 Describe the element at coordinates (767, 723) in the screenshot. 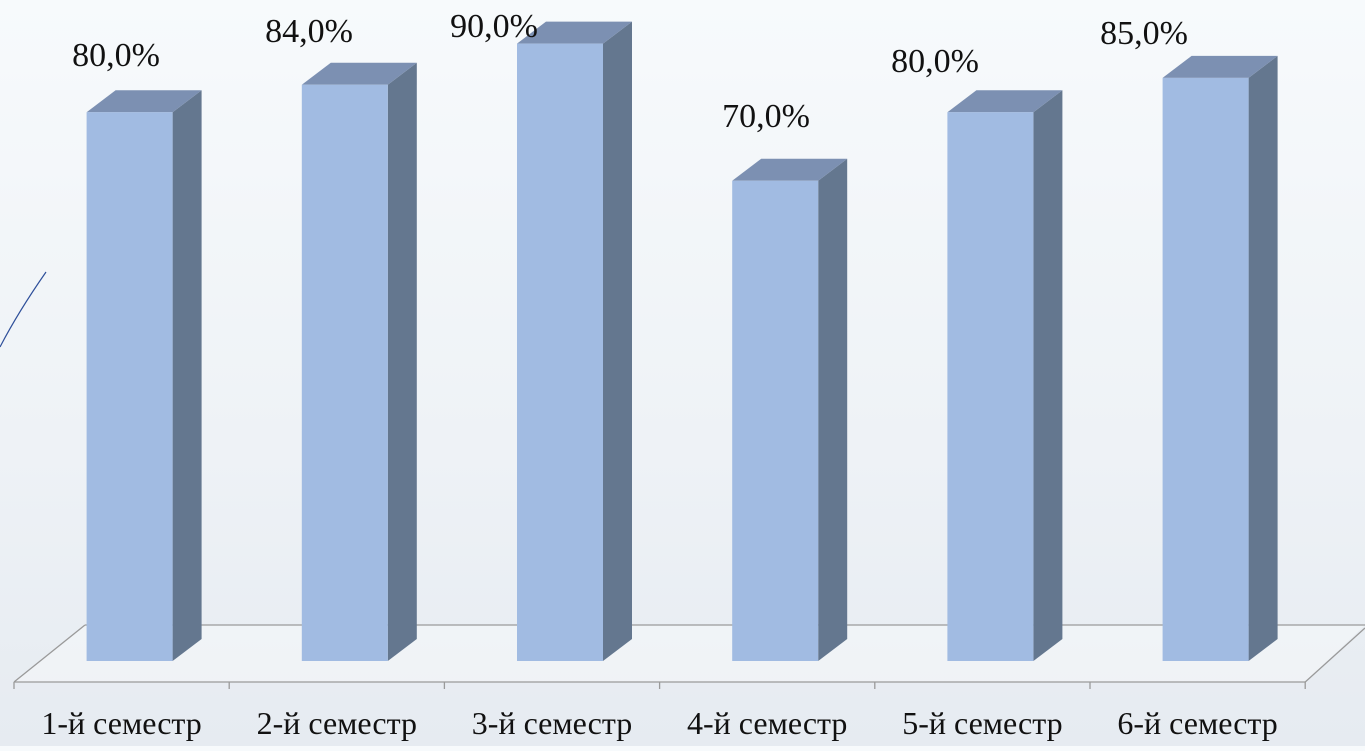

I see `x-tick-label: 4-й семестр` at that location.